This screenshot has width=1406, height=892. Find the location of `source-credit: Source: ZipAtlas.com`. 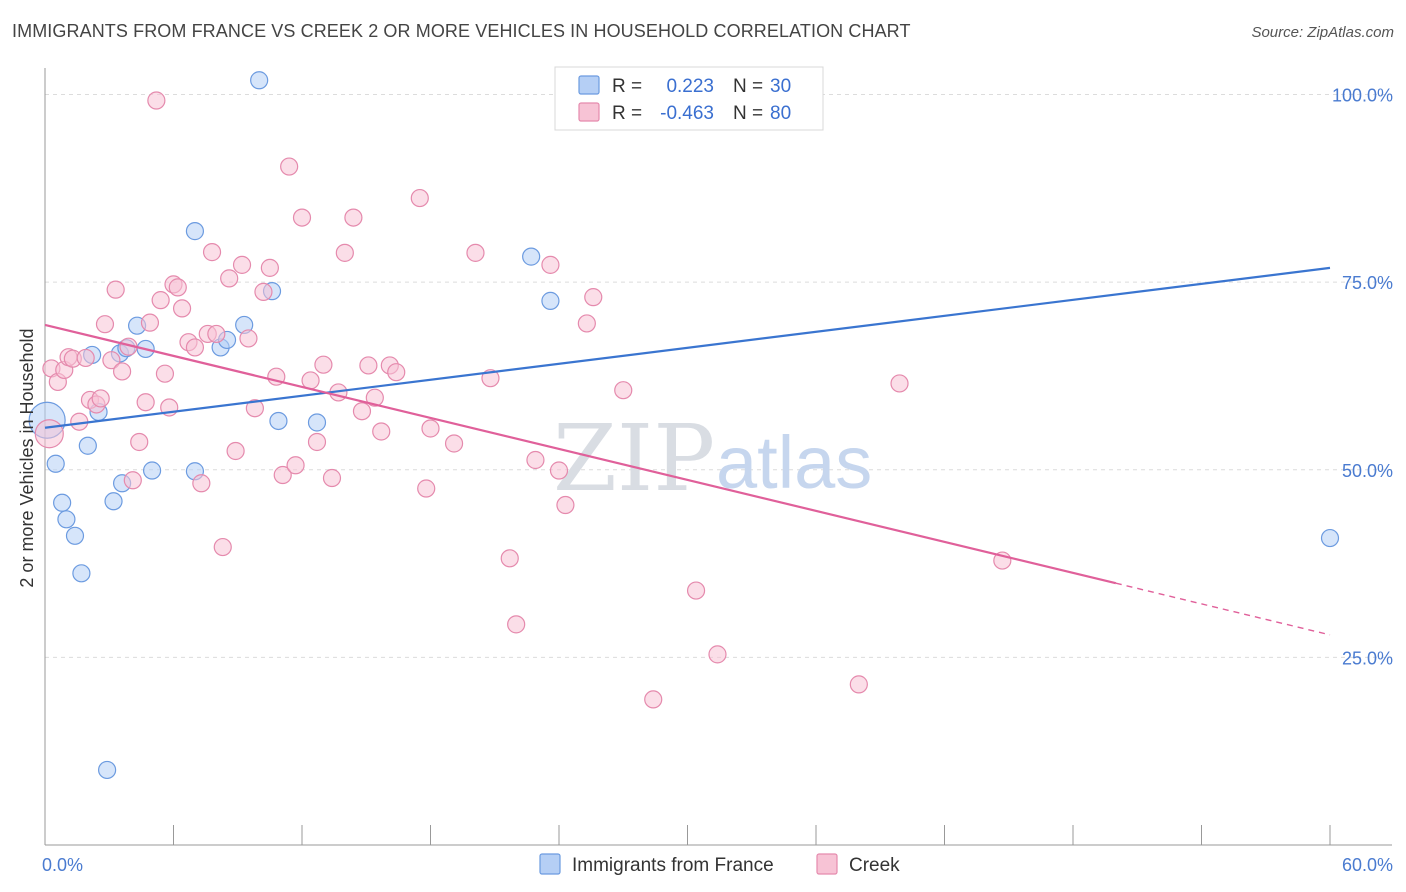

source-credit: Source: ZipAtlas.com is located at coordinates (1322, 32).